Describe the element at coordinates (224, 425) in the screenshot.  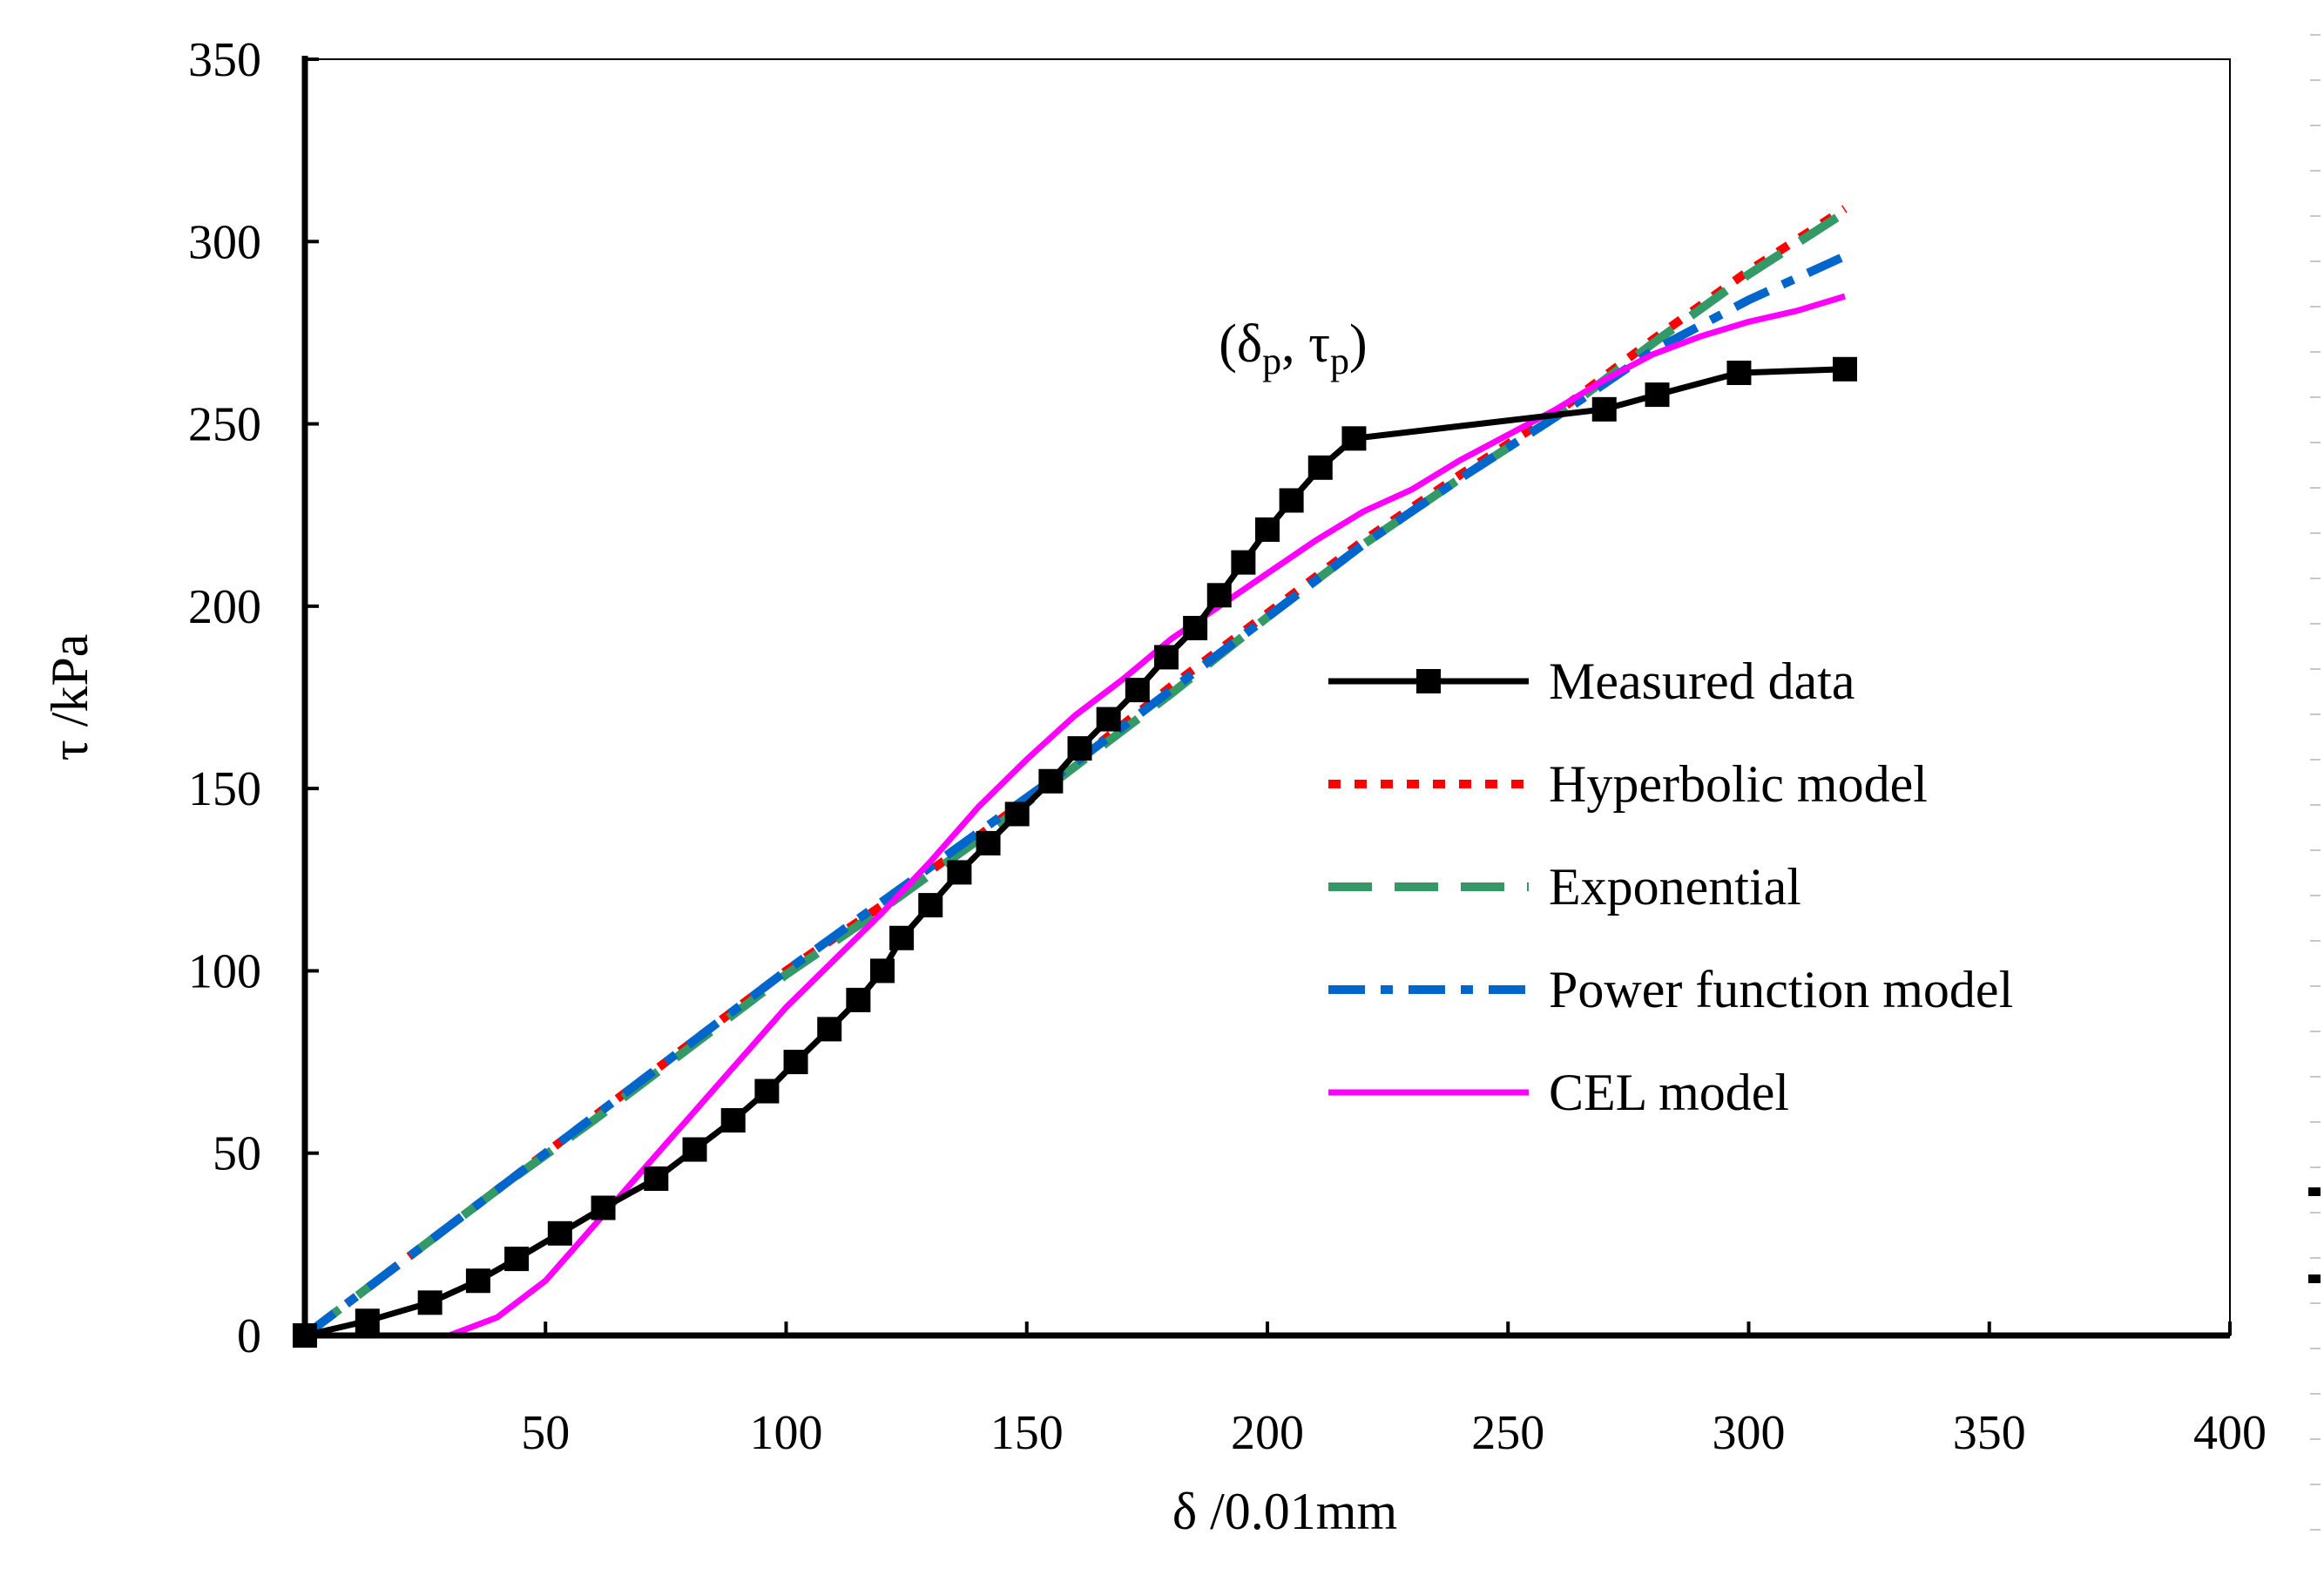
I see `y-tick-label: 250` at that location.